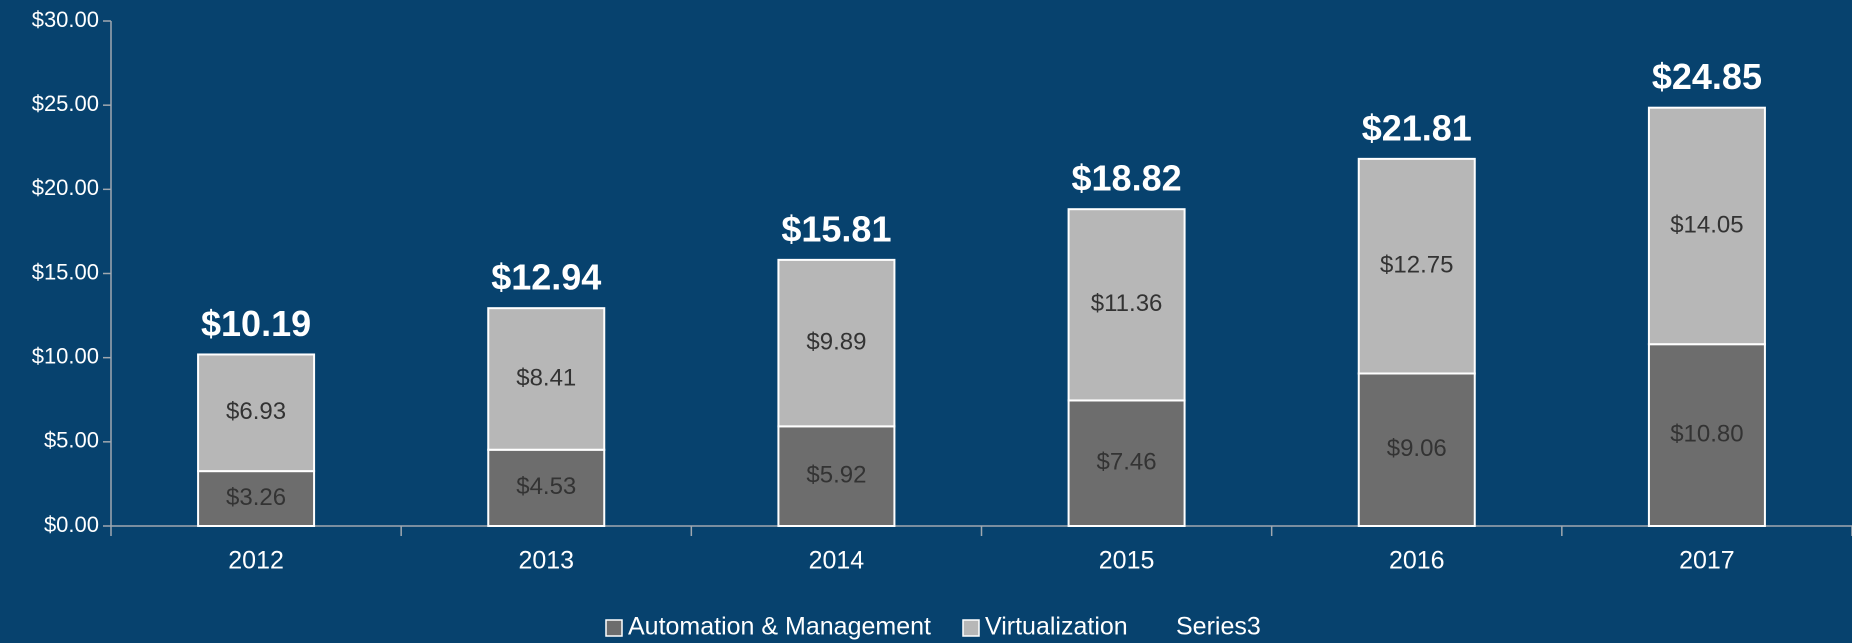  I want to click on legend-label: Virtualization, so click(1056, 627).